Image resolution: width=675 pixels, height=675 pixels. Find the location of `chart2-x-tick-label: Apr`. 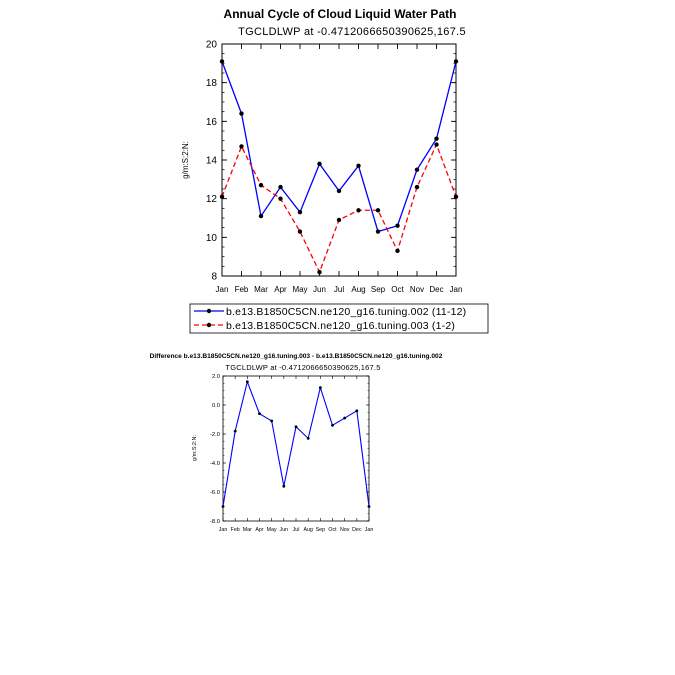

chart2-x-tick-label: Apr is located at coordinates (259, 530).